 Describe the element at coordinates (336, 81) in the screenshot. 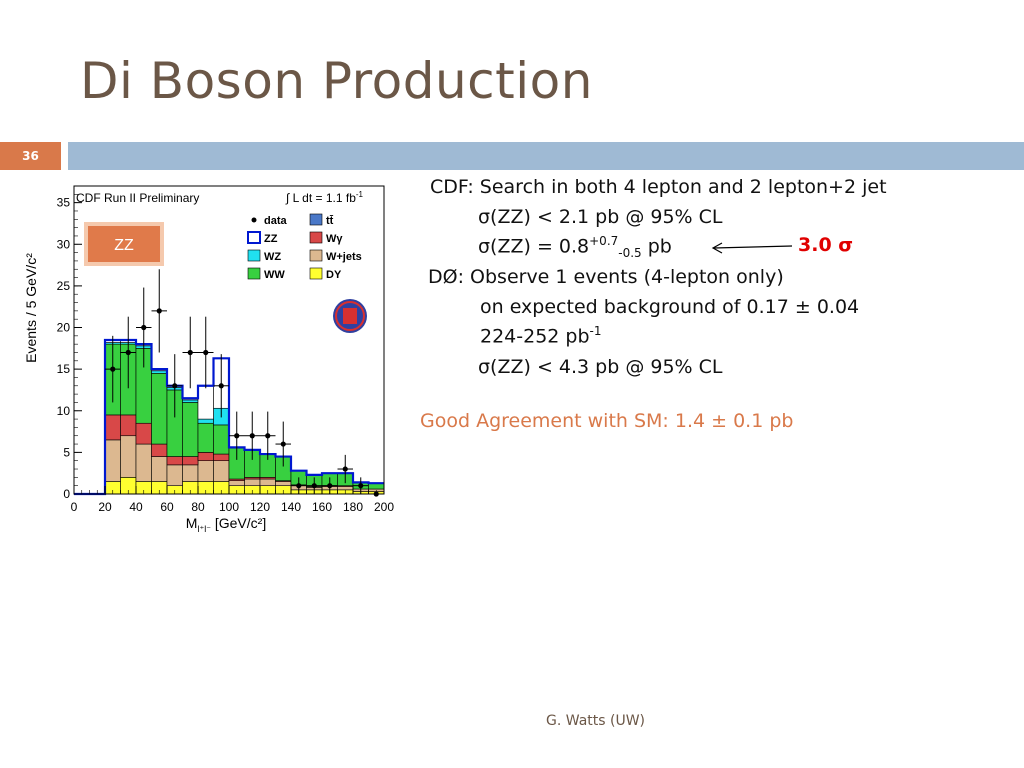

I see `slide-title: Di Boson Production` at that location.